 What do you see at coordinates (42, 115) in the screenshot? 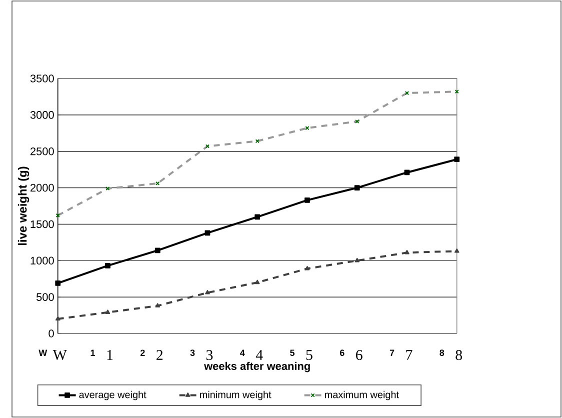
I see `y-tick-label: 3000` at bounding box center [42, 115].